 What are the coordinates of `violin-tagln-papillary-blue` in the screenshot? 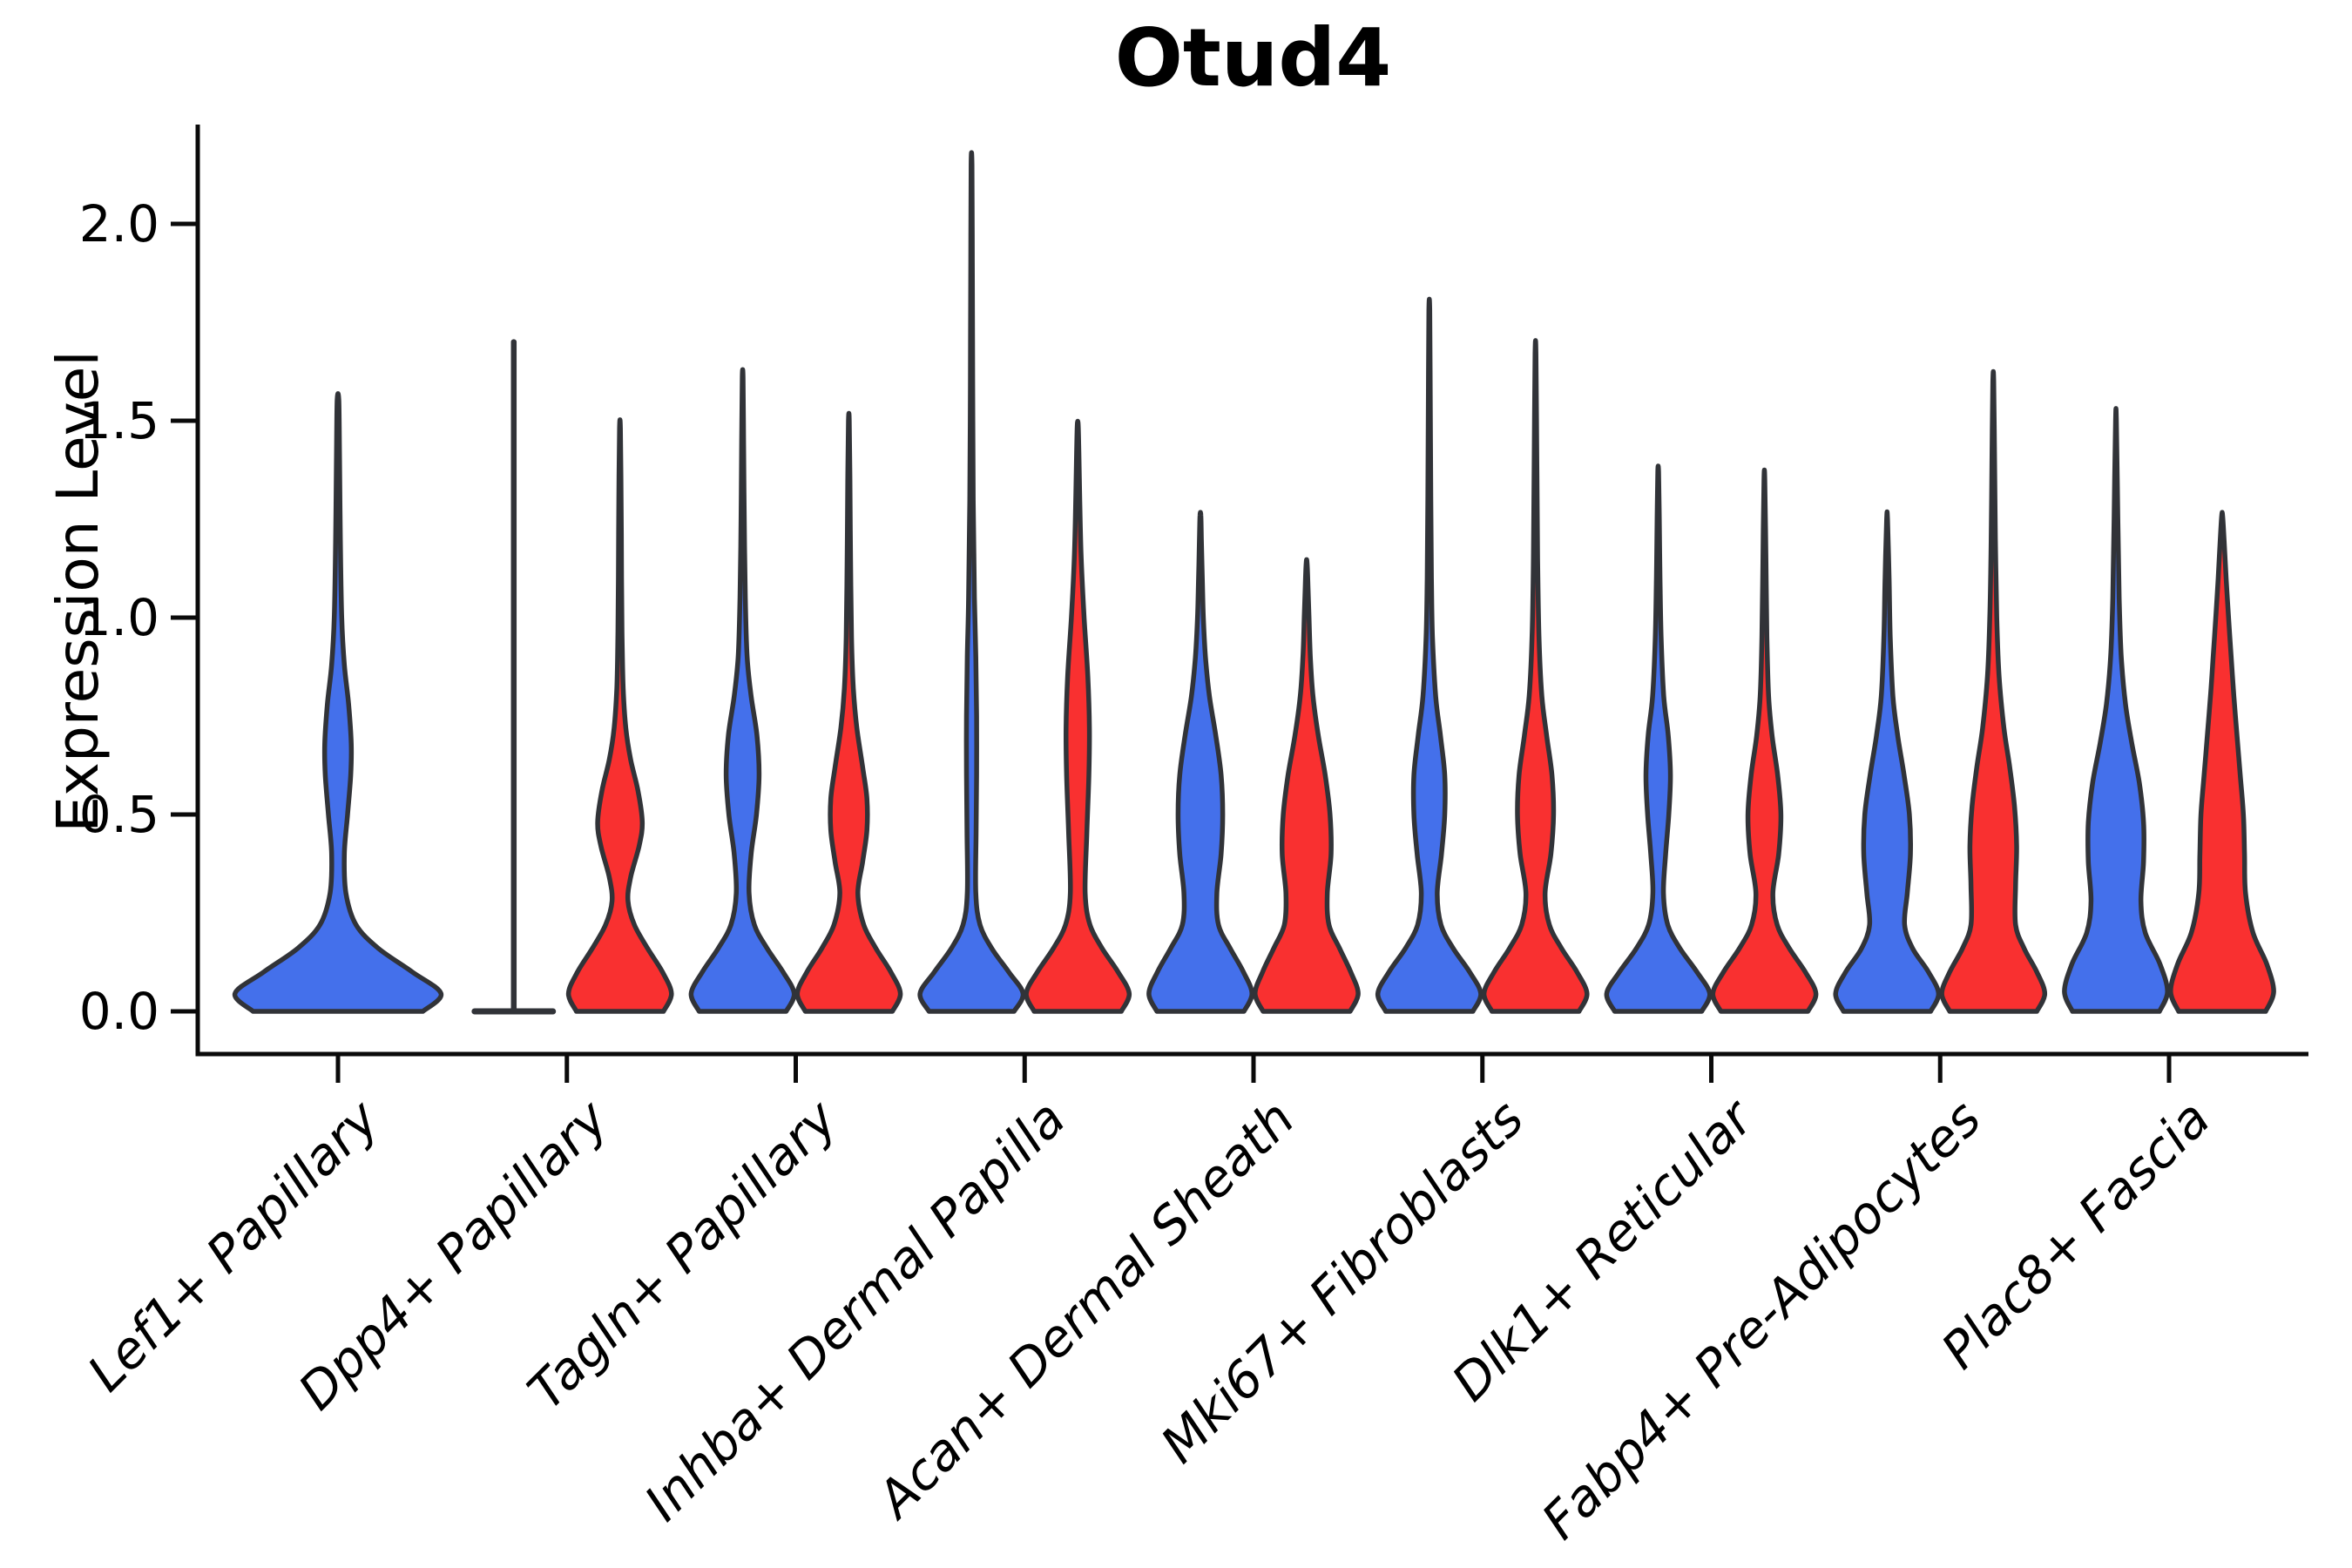 It's located at (742, 690).